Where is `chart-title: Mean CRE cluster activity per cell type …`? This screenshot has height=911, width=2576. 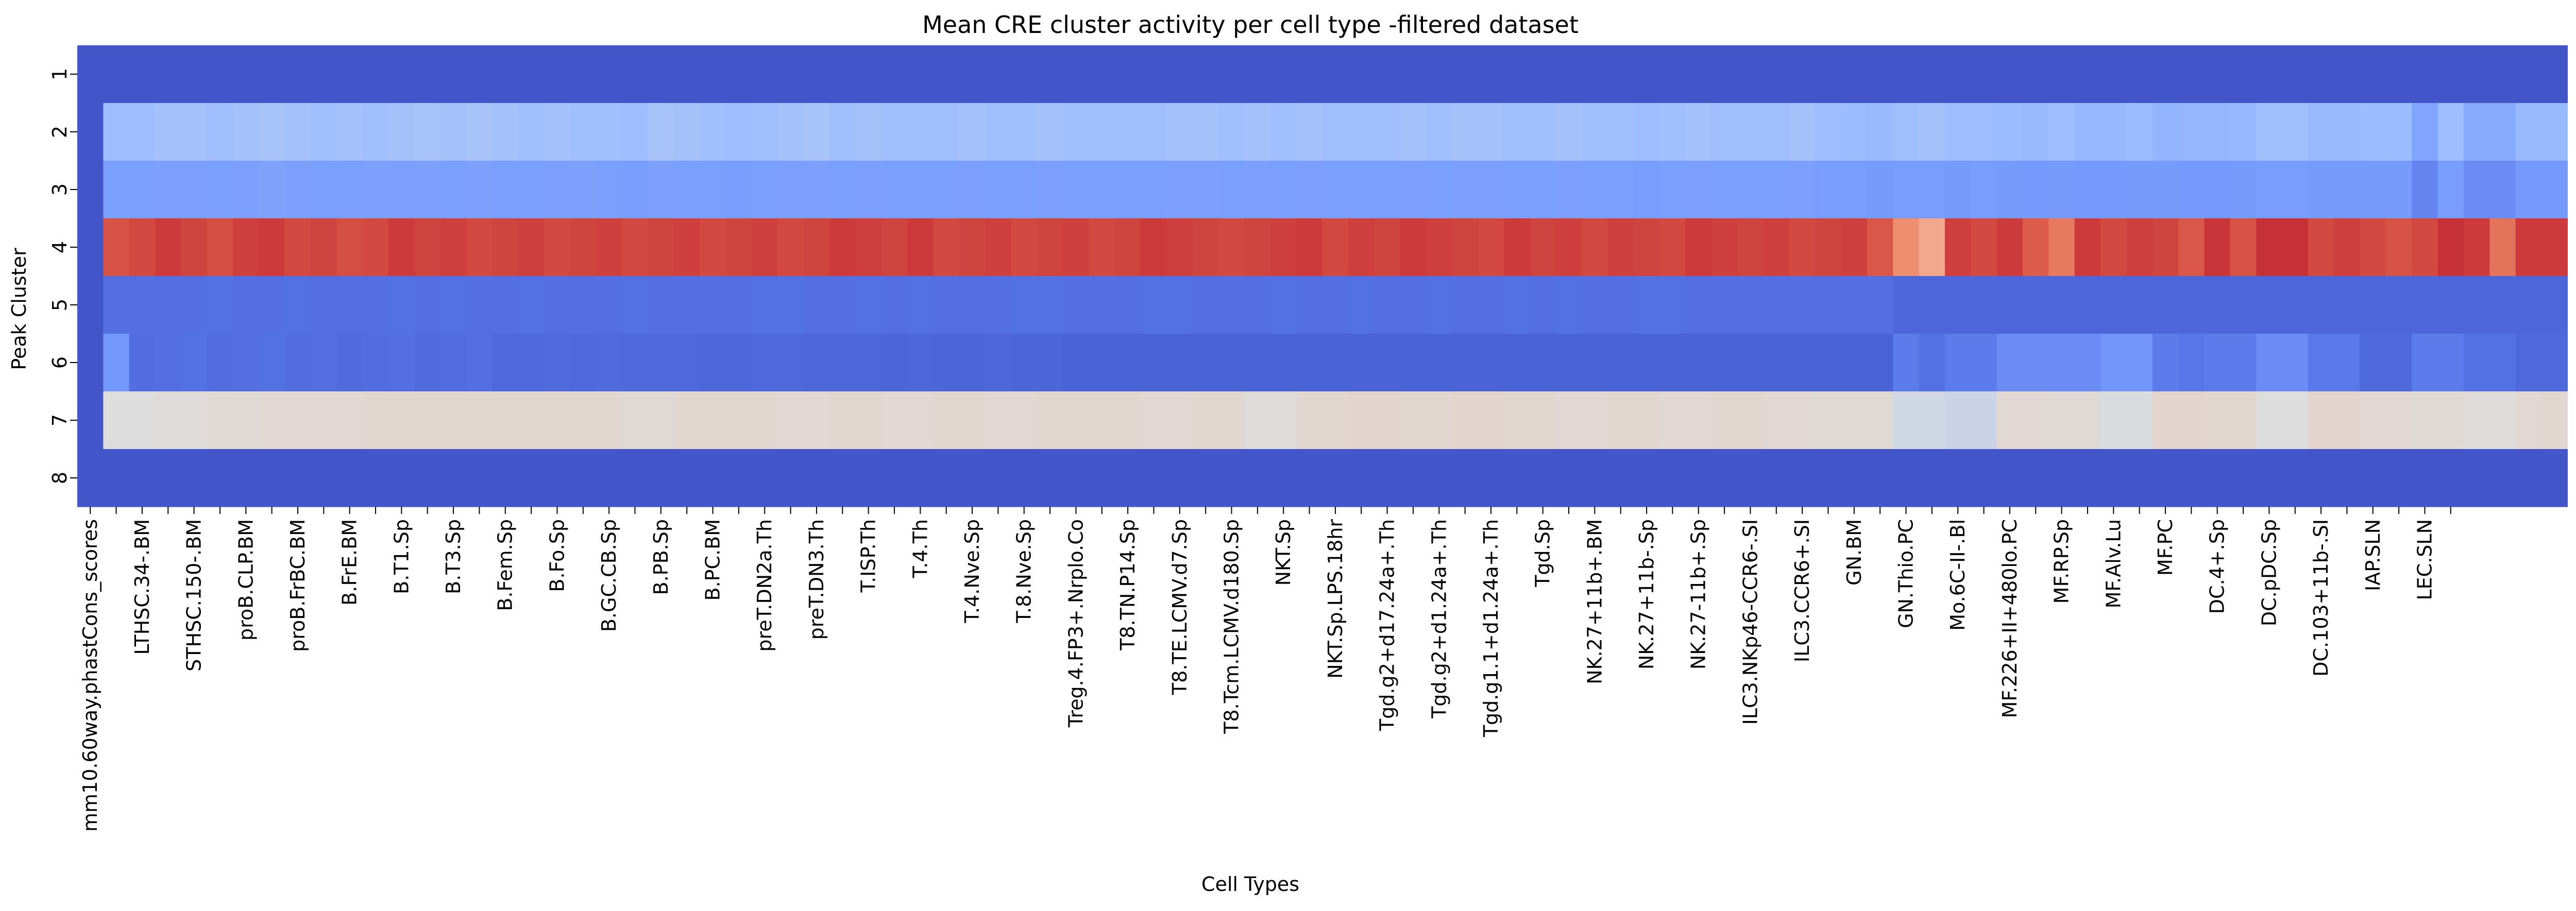 chart-title: Mean CRE cluster activity per cell type … is located at coordinates (1250, 25).